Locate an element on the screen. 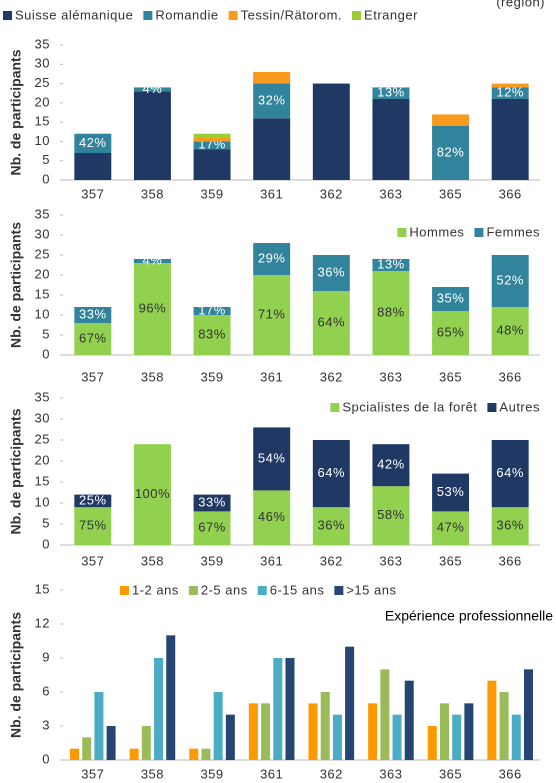 This screenshot has height=783, width=556. x-tick-label: 358 is located at coordinates (152, 376).